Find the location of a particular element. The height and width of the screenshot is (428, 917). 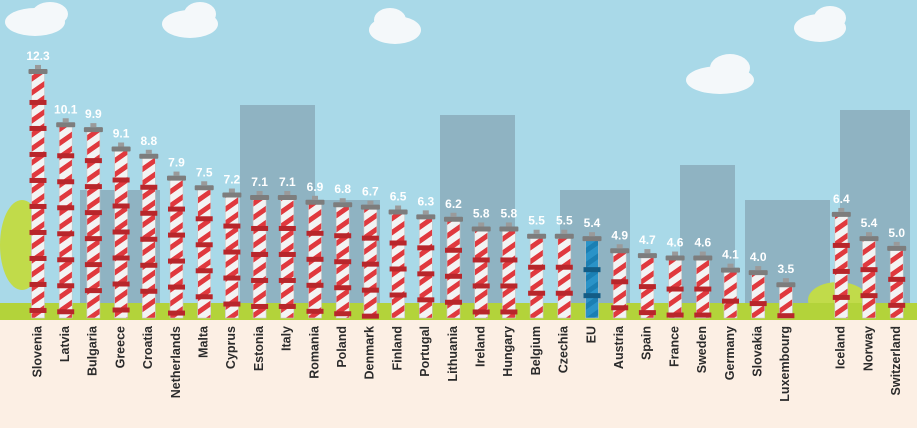

category-label: Netherlands is located at coordinates (176, 362).